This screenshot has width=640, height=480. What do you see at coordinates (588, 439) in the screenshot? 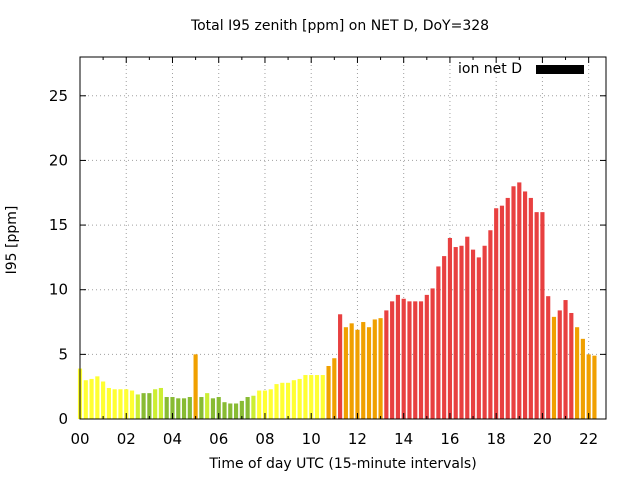
I see `x-tick-label: 22` at bounding box center [588, 439].